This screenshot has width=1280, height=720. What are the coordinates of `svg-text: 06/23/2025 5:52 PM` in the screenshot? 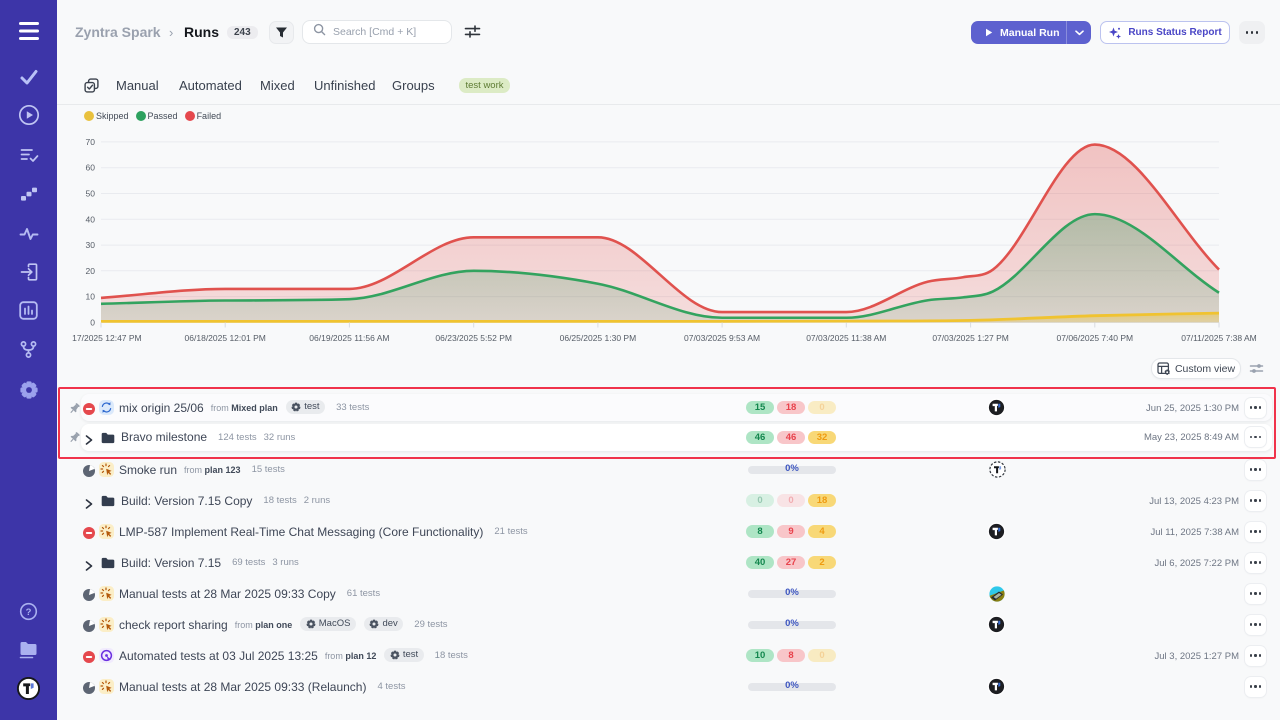 It's located at (473, 338).